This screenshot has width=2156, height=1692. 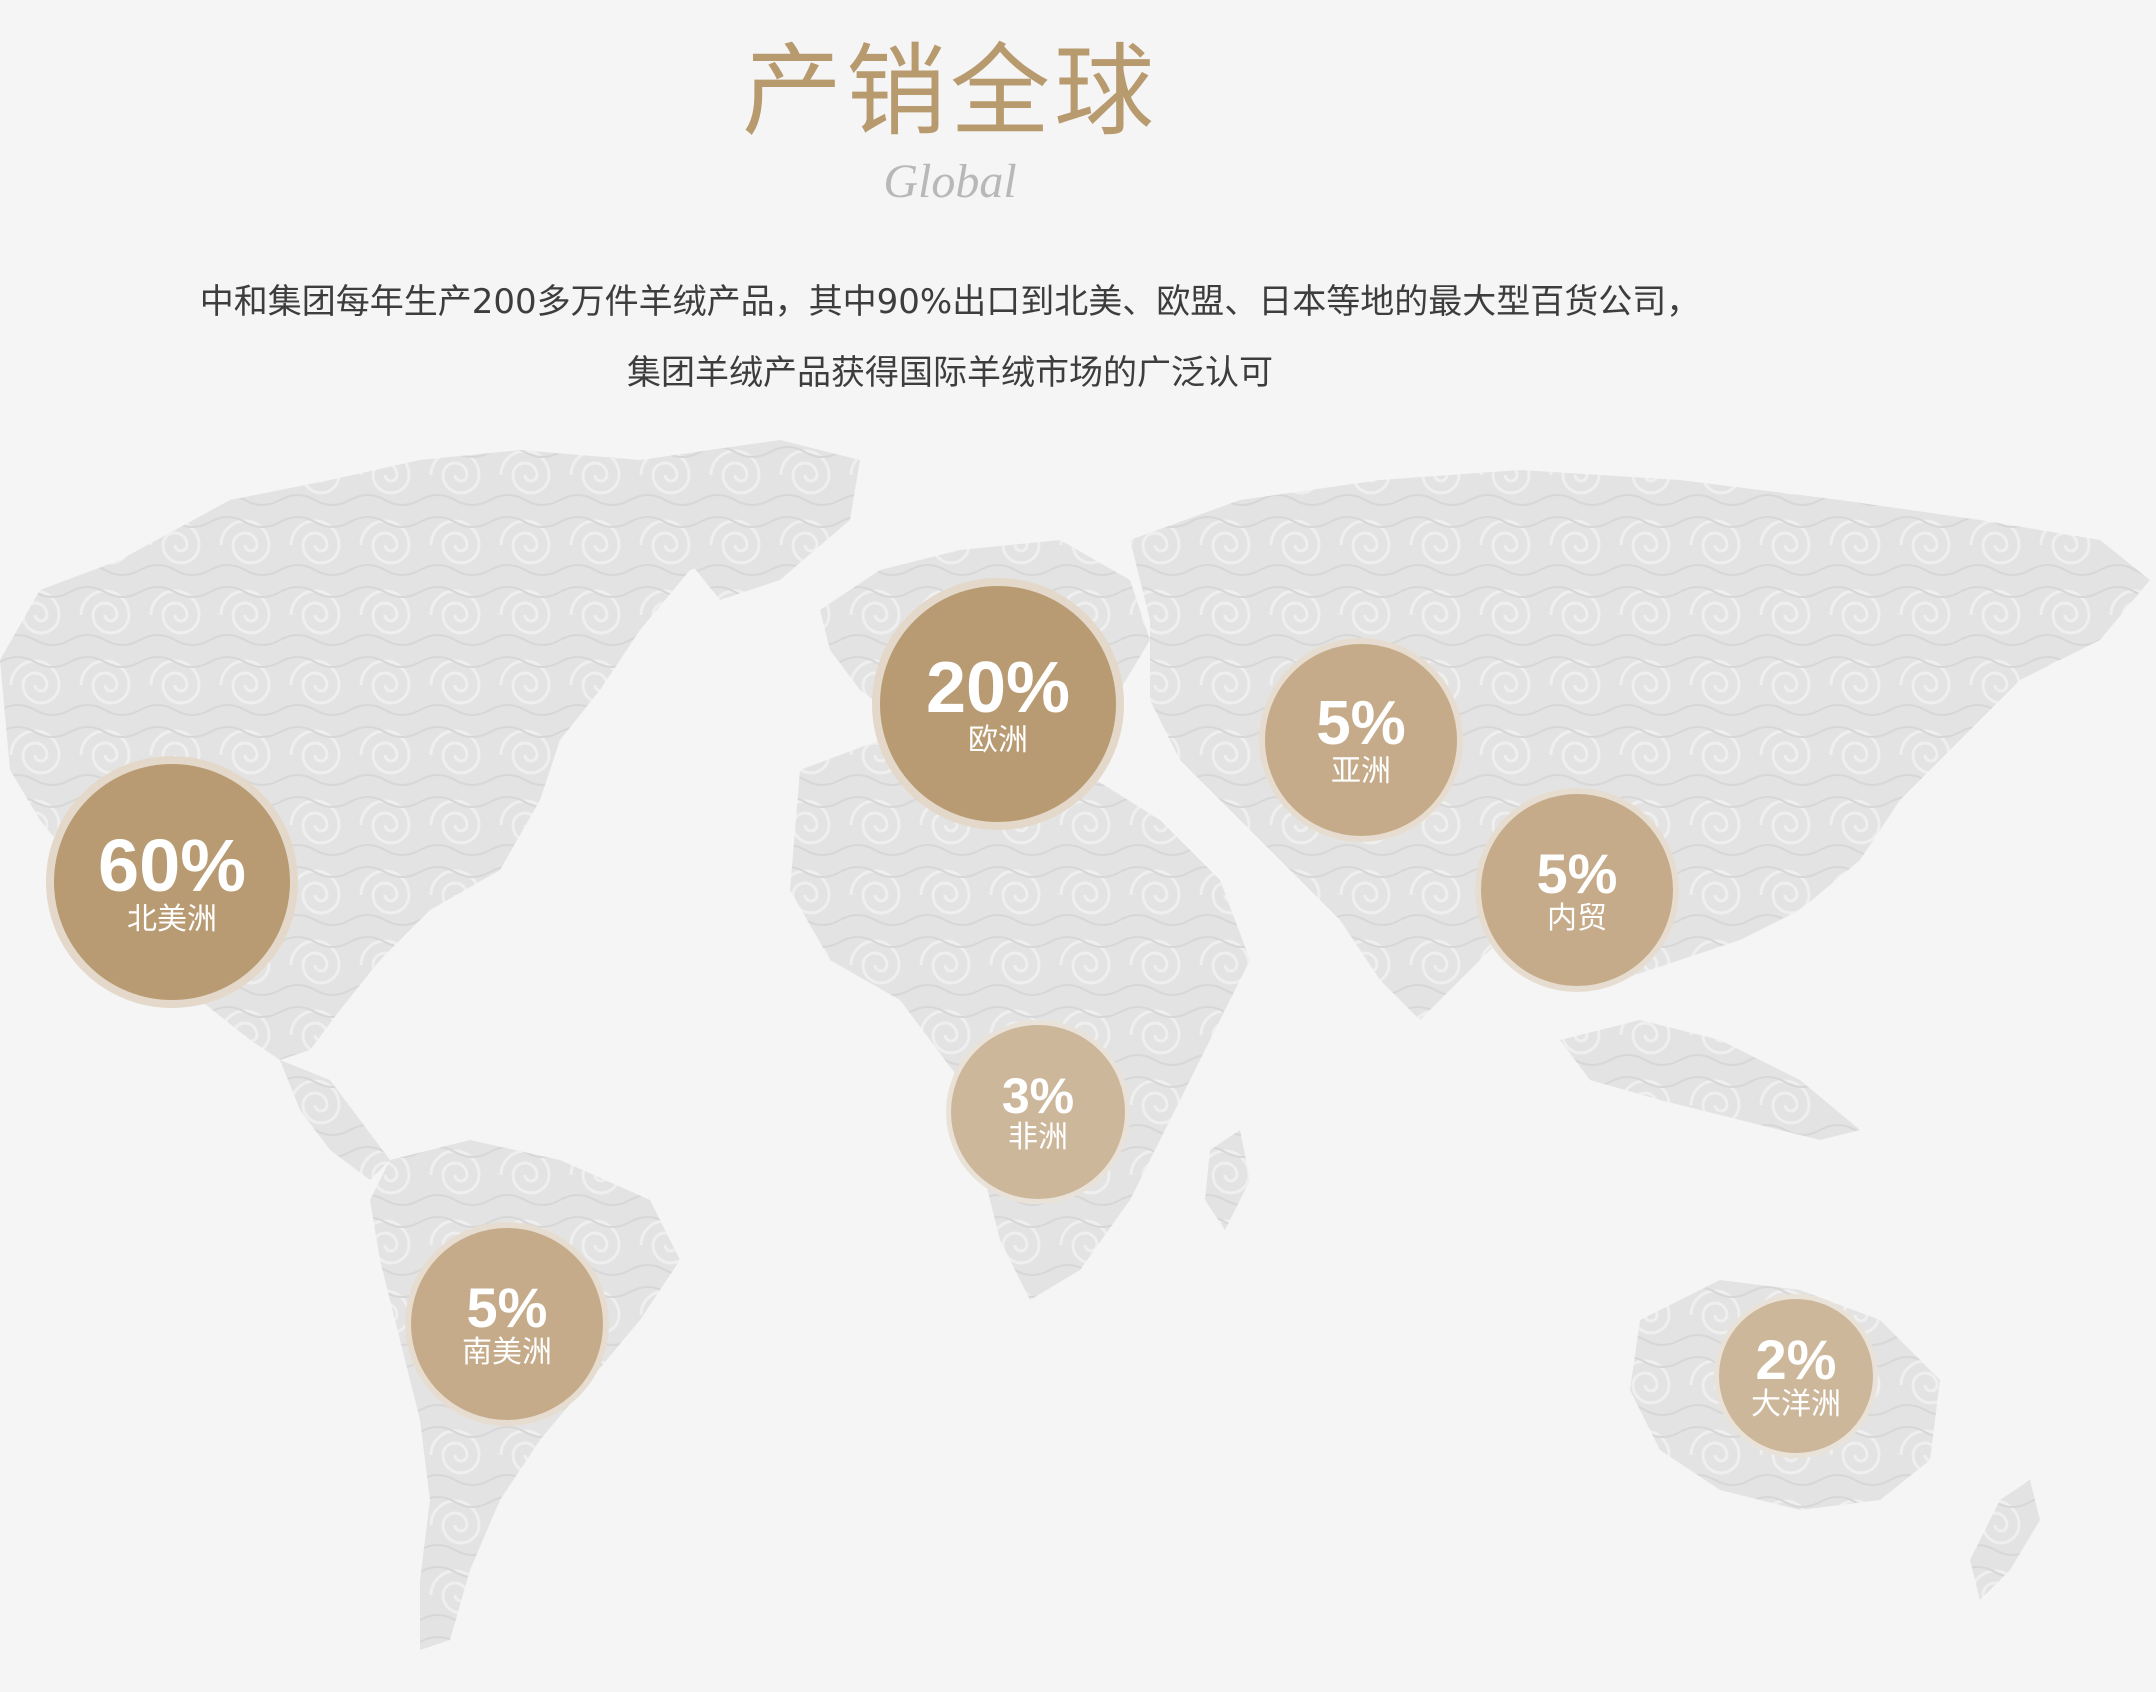 I want to click on bubble-oceania: 2% 大洋洲, so click(x=1796, y=1376).